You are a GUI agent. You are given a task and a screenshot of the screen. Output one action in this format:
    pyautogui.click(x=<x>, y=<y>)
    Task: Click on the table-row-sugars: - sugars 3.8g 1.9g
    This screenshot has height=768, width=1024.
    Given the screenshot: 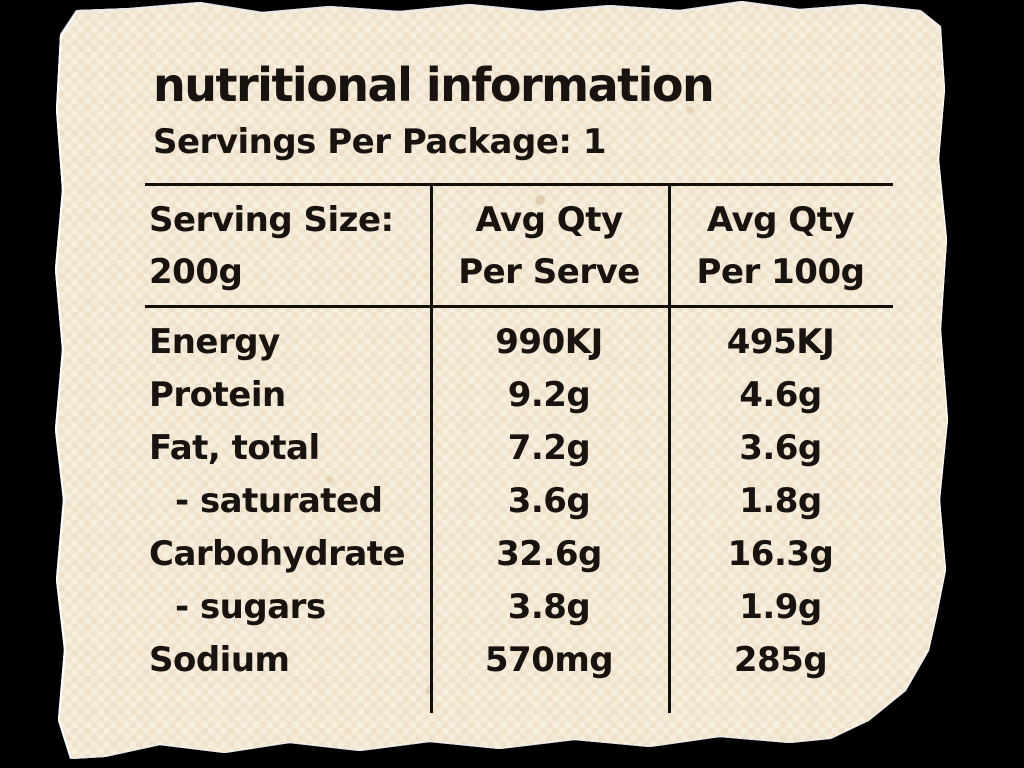 What is the action you would take?
    pyautogui.click(x=519, y=607)
    